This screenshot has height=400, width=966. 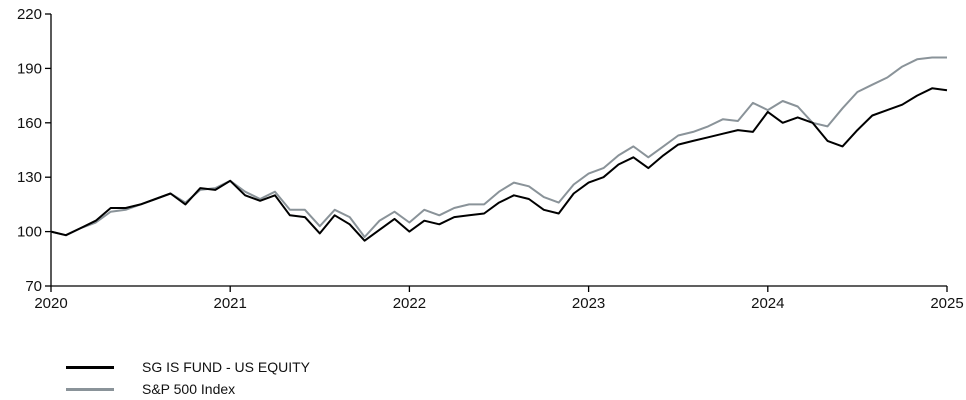 What do you see at coordinates (50, 303) in the screenshot?
I see `x-tick-label: 2020` at bounding box center [50, 303].